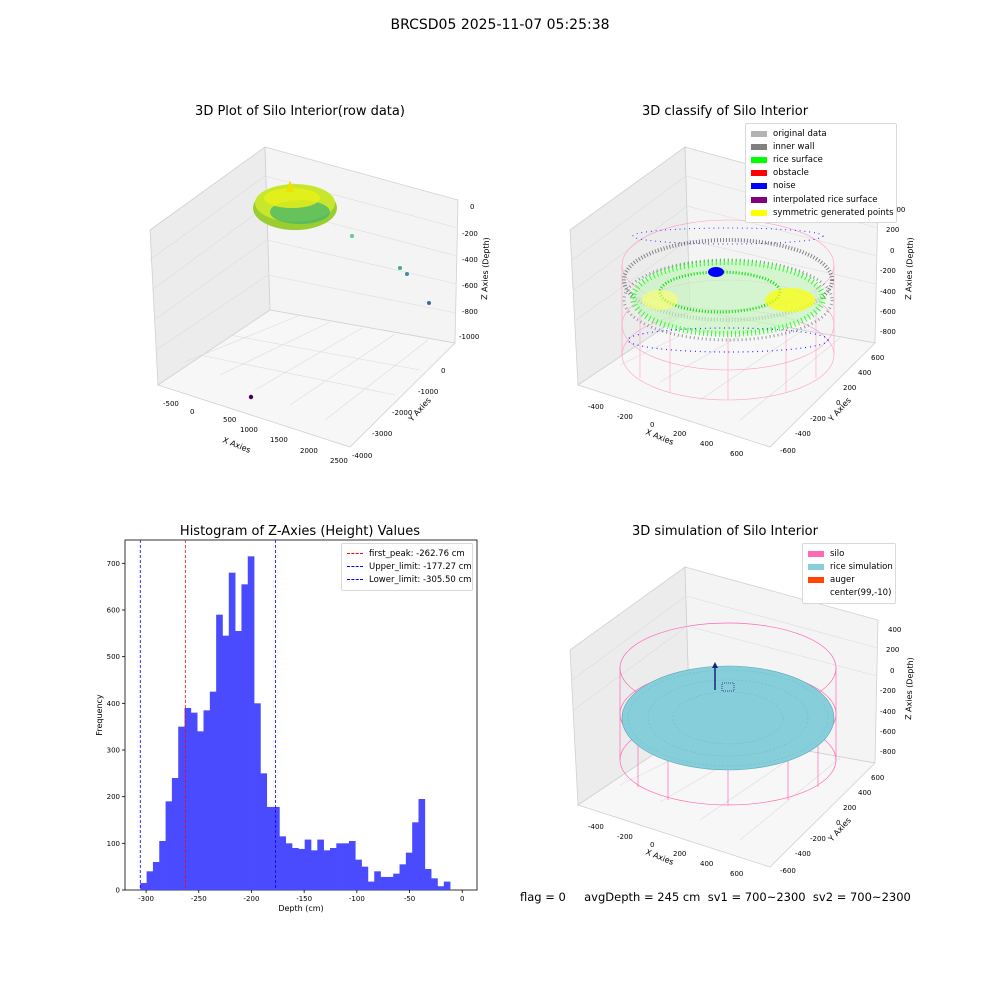 This screenshot has width=1000, height=1000. What do you see at coordinates (400, 268) in the screenshot?
I see `outlier-point` at bounding box center [400, 268].